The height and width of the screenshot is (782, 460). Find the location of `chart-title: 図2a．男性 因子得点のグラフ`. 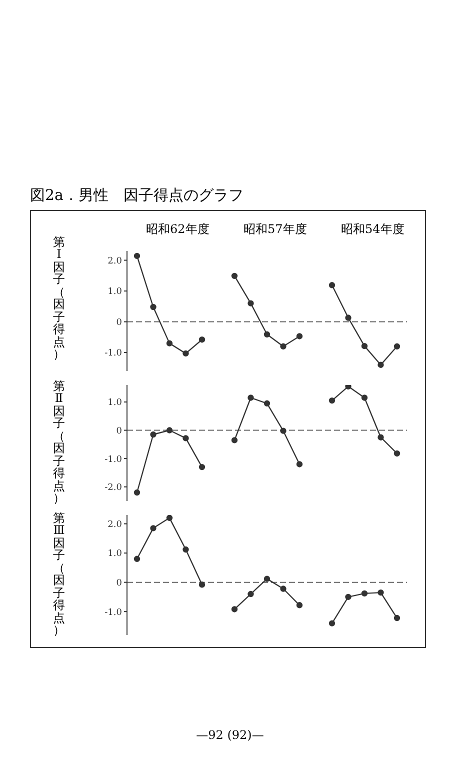

chart-title: 図2a．男性 因子得点のグラフ is located at coordinates (137, 195).